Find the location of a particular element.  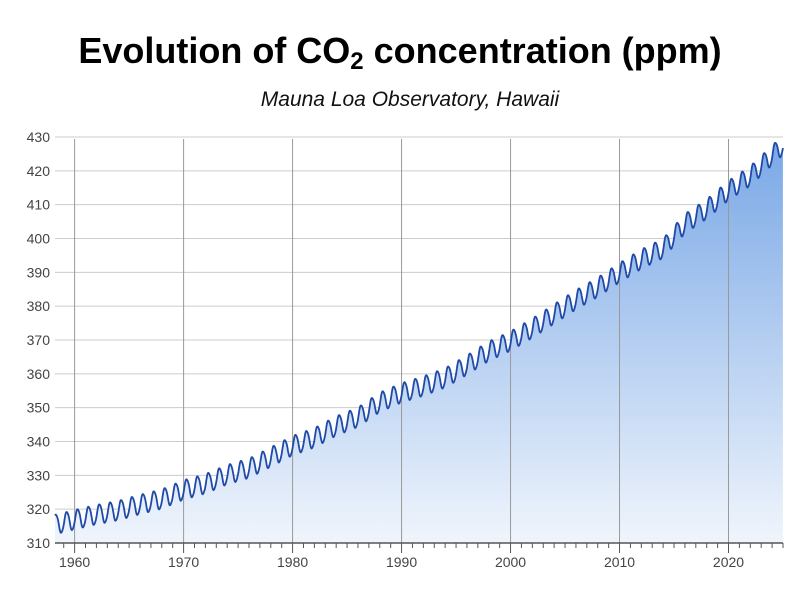

y-tick-label: 310 is located at coordinates (39, 543).